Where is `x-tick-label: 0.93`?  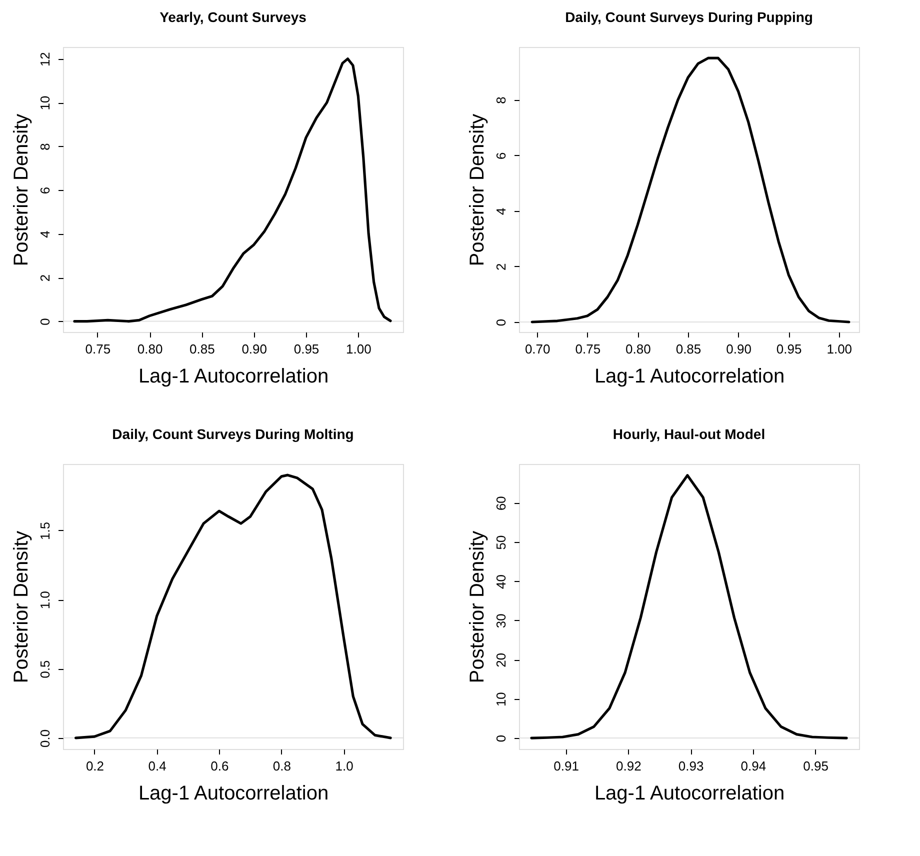
x-tick-label: 0.93 is located at coordinates (691, 766).